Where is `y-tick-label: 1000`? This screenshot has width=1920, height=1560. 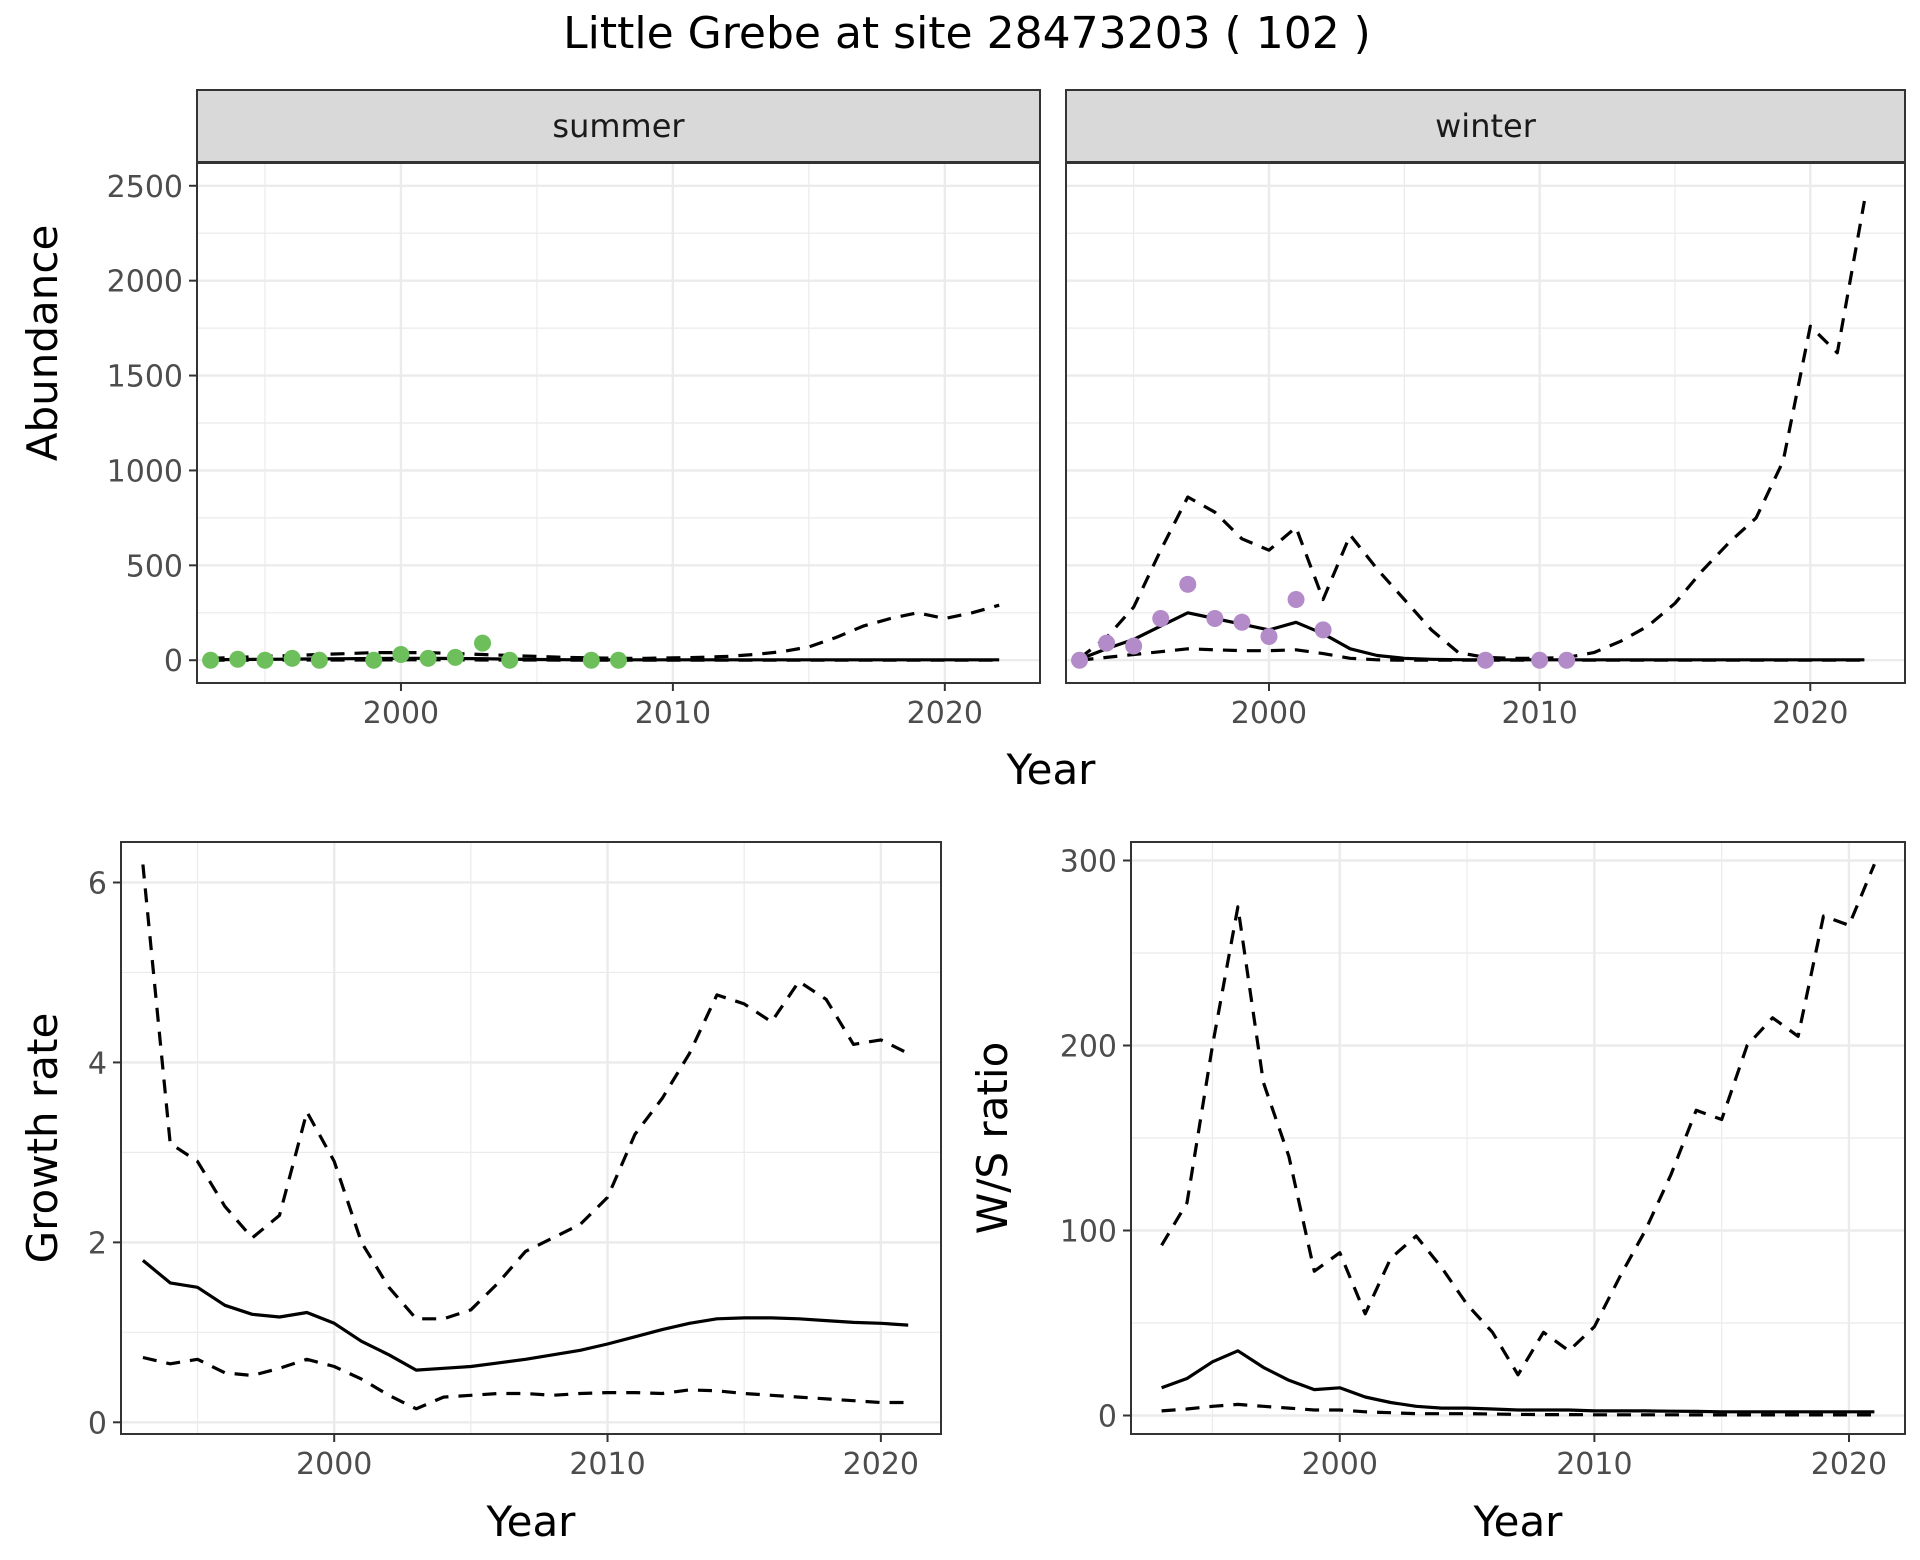
y-tick-label: 1000 is located at coordinates (145, 471).